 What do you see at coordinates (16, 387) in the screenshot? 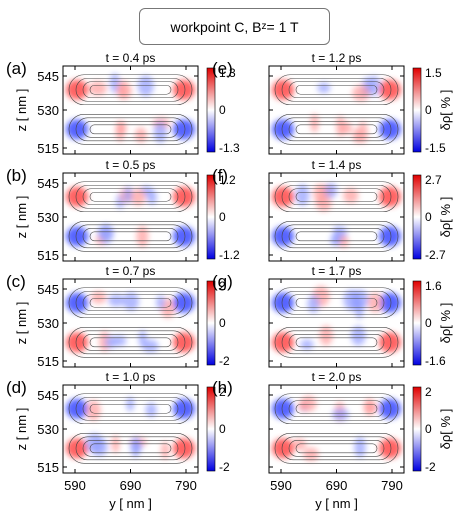
I see `panel-label: (d)` at bounding box center [16, 387].